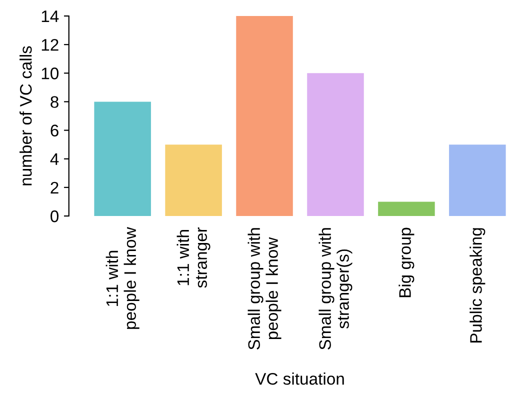 The width and height of the screenshot is (531, 402). I want to click on x-tick-label: Big group, so click(406, 263).